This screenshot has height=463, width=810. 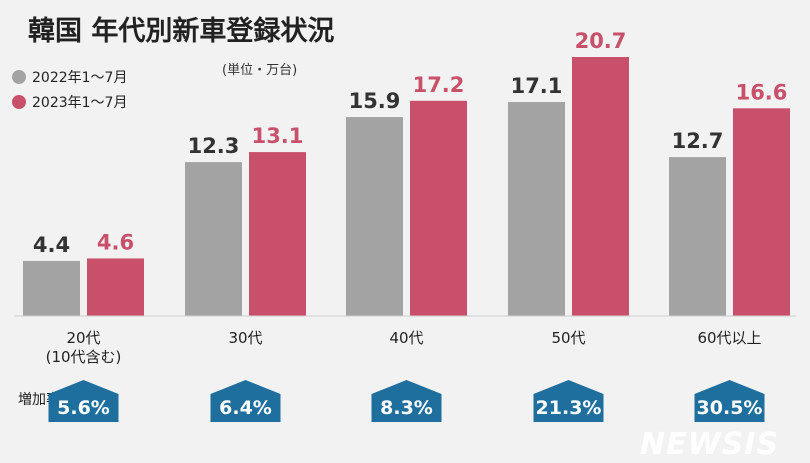 What do you see at coordinates (83, 408) in the screenshot?
I see `growth-rate-0: 5.6%` at bounding box center [83, 408].